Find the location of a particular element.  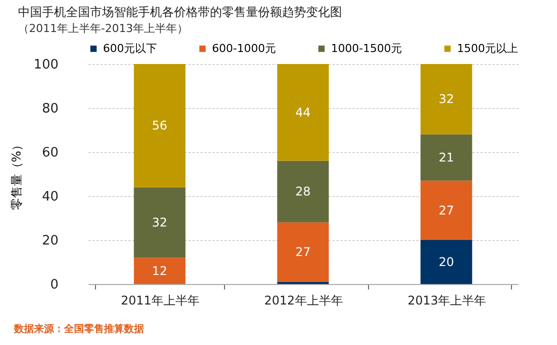

legend-label: 1500元以上 is located at coordinates (487, 48).